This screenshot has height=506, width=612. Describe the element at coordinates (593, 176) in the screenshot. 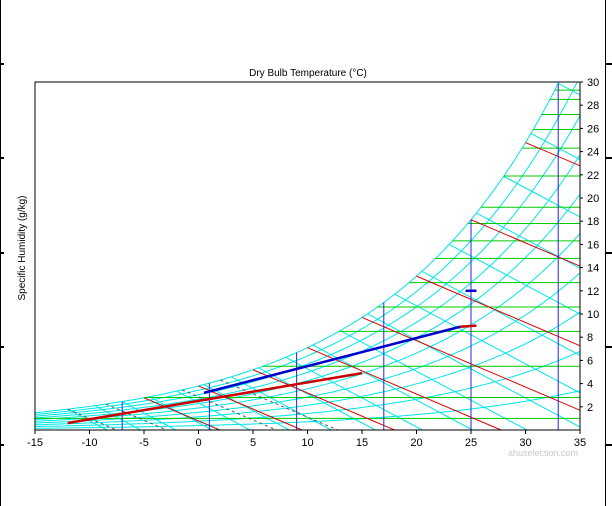

I see `y-tick-label: 22` at that location.